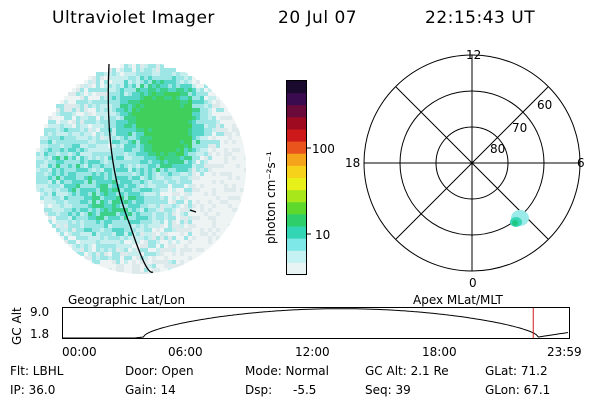 Image resolution: width=600 pixels, height=400 pixels. I want to click on alt-xtick-0600: 06:00, so click(185, 352).